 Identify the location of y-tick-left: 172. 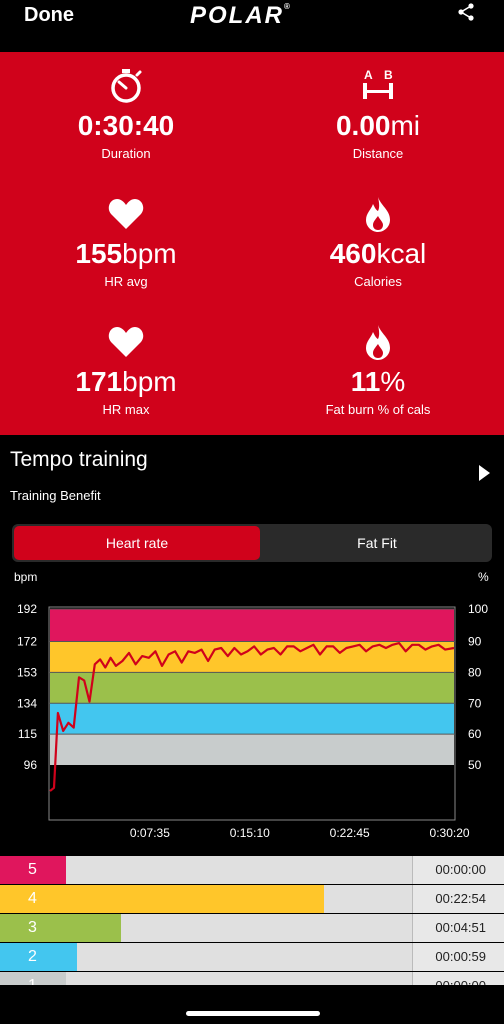
(27, 642).